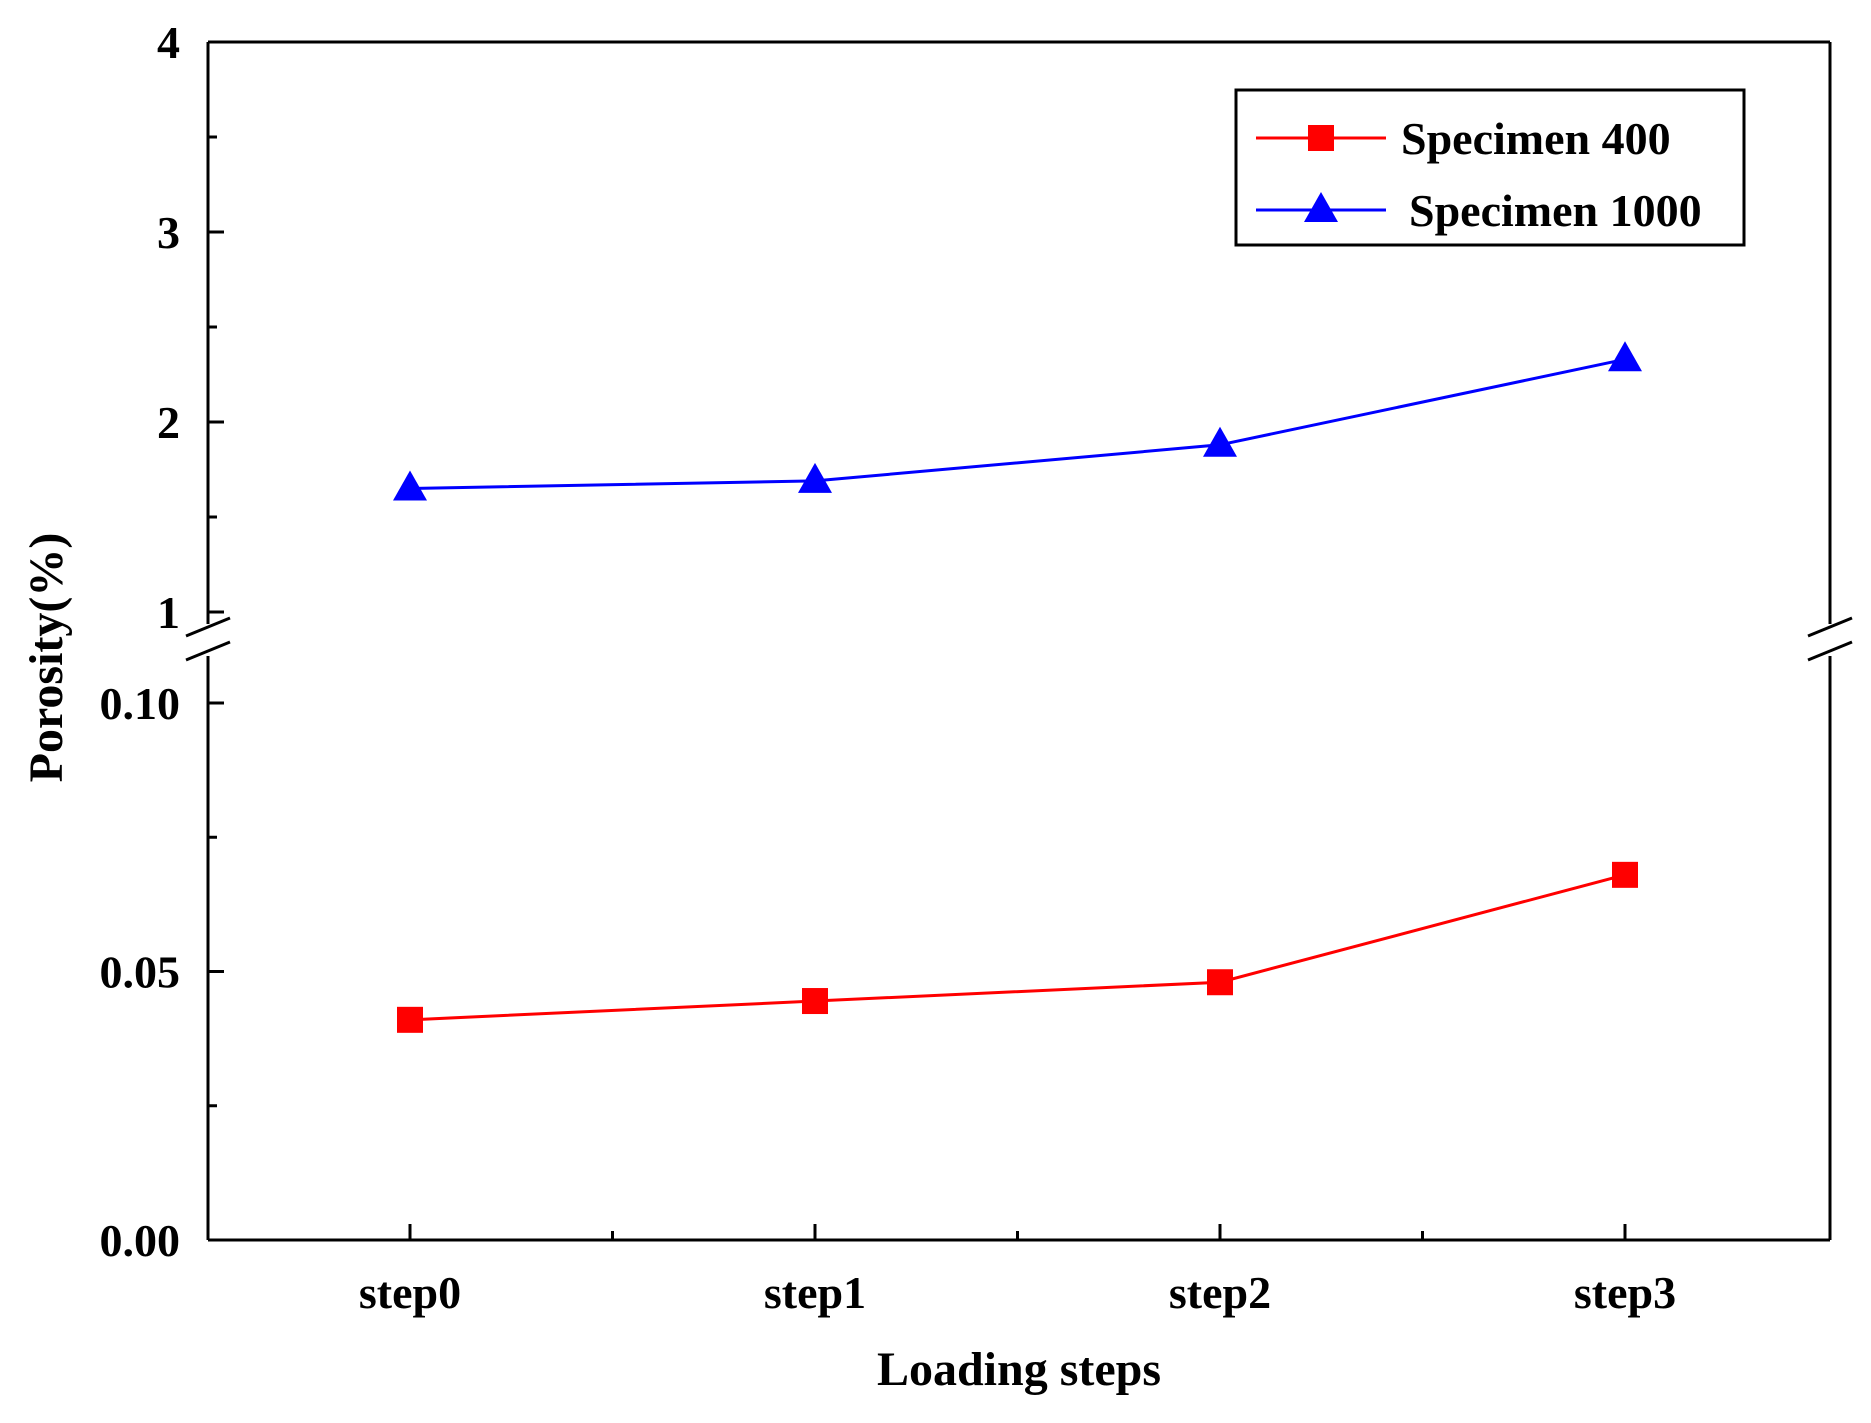 This screenshot has height=1423, width=1871. Describe the element at coordinates (1490, 167) in the screenshot. I see `legend: Specimen 400 Specimen 1000` at that location.